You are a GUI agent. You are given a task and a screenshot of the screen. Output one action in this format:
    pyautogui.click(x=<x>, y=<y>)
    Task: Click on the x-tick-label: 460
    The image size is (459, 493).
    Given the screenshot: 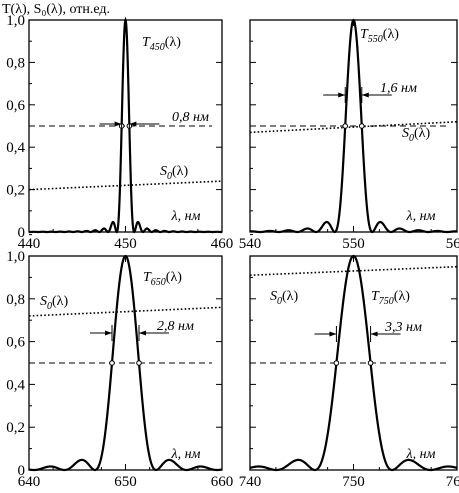 What is the action you would take?
    pyautogui.click(x=222, y=244)
    